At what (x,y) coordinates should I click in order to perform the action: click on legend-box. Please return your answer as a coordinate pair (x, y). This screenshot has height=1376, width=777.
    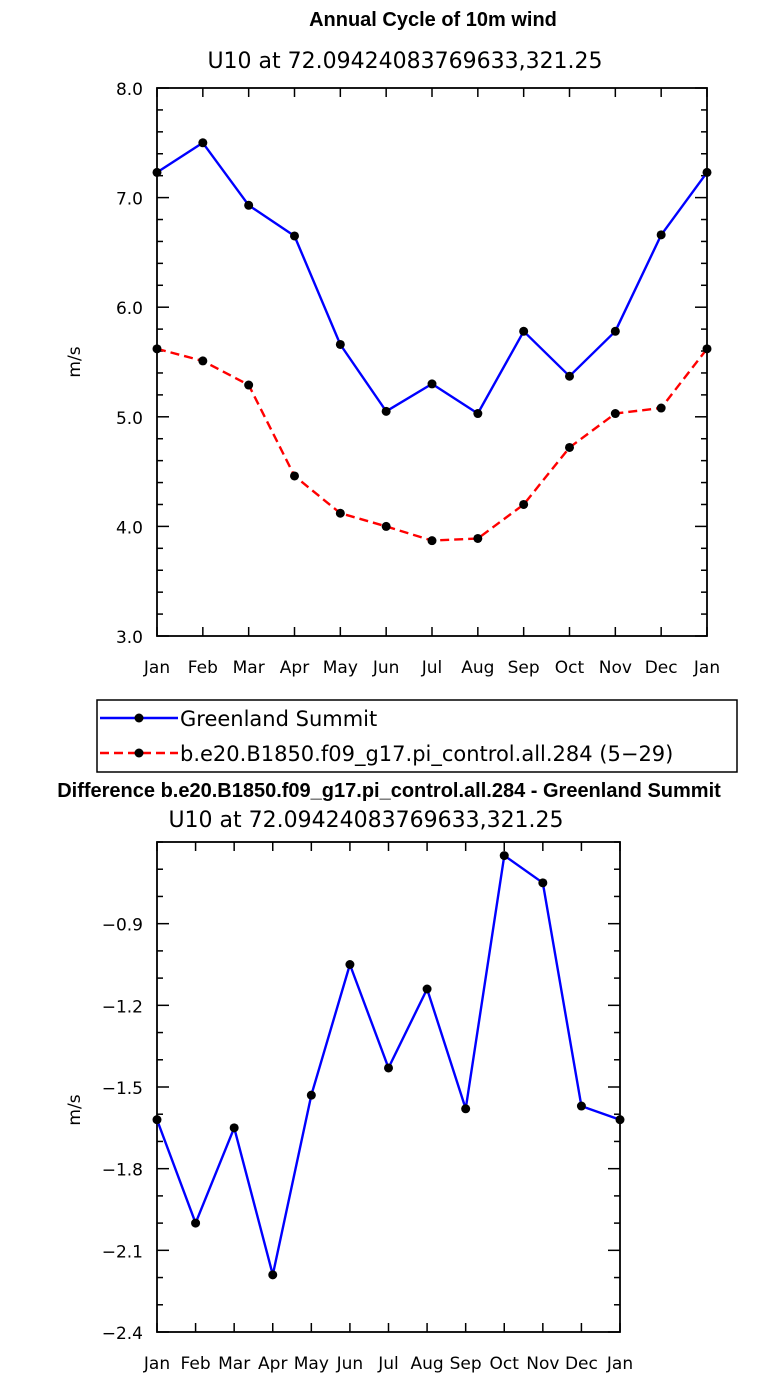
    Looking at the image, I should click on (417, 736).